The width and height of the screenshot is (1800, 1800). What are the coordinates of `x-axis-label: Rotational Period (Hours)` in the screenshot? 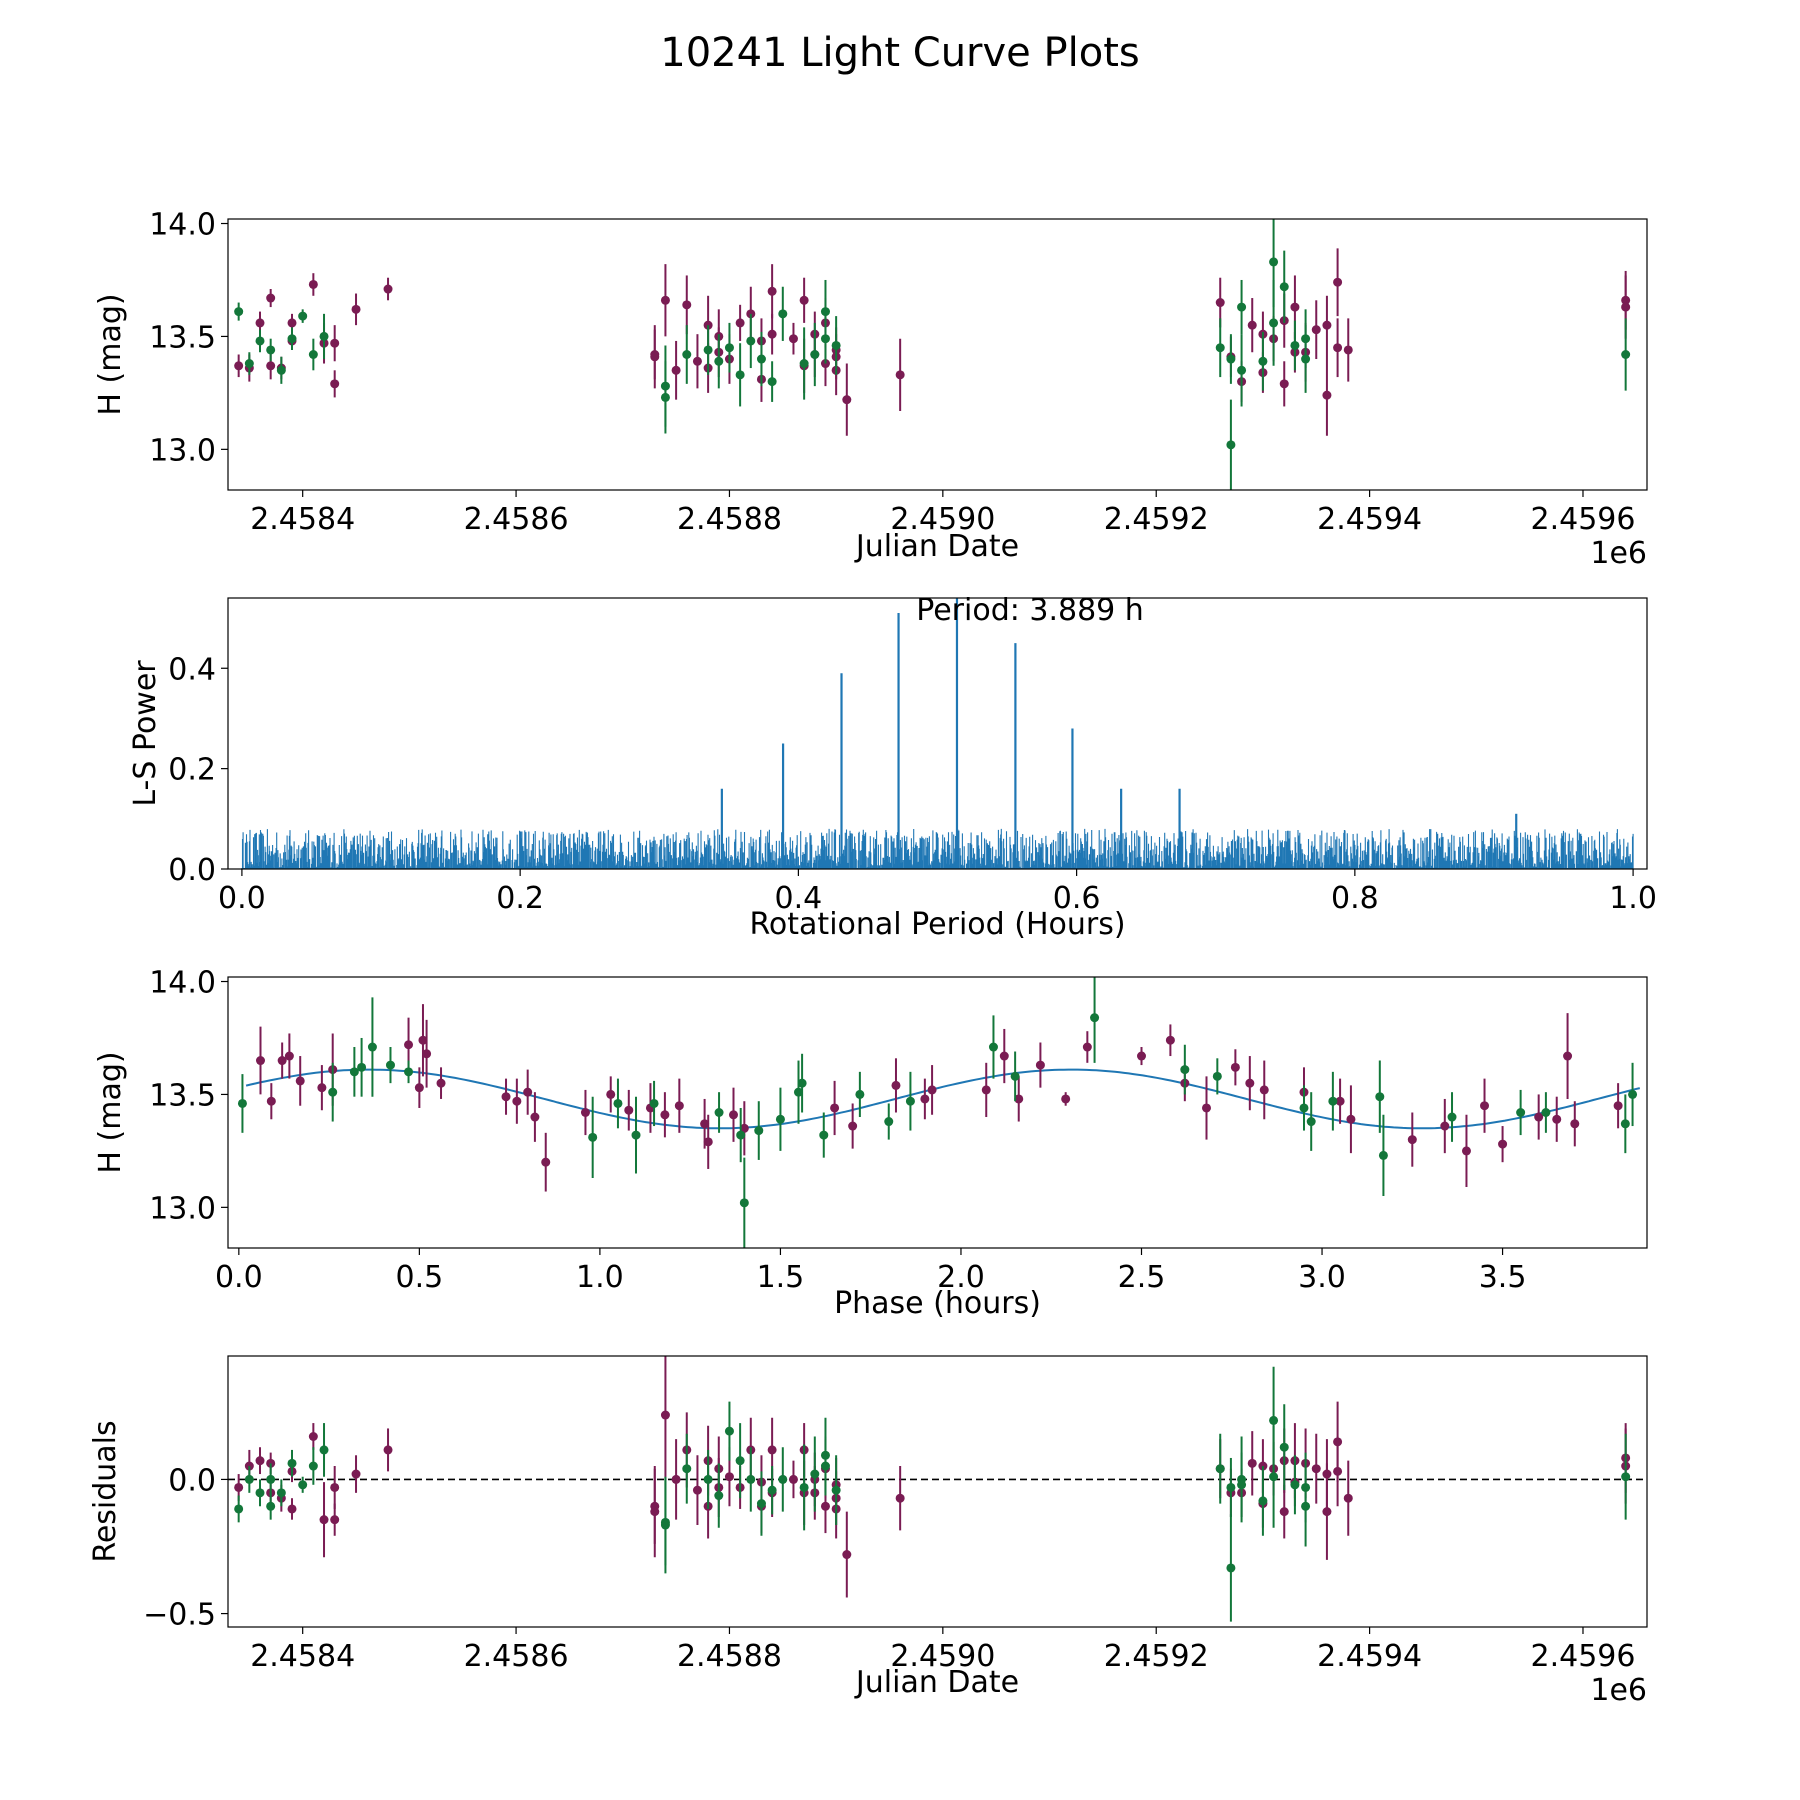 It's located at (937, 924).